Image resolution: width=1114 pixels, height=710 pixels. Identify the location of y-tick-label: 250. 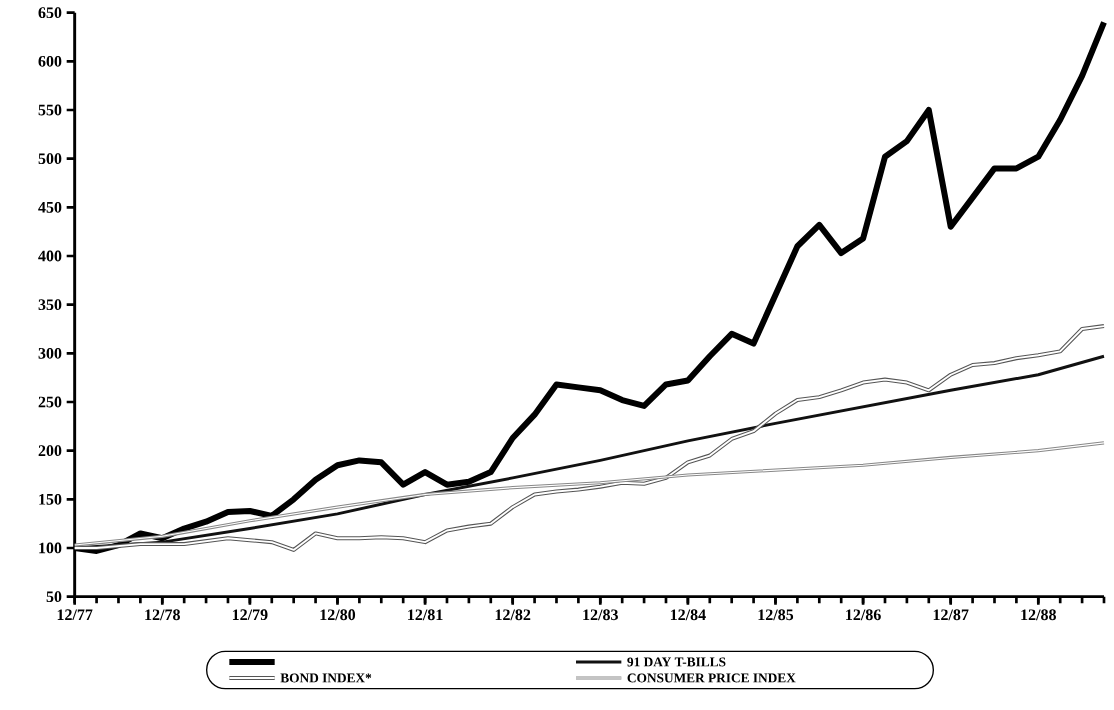
(50, 402).